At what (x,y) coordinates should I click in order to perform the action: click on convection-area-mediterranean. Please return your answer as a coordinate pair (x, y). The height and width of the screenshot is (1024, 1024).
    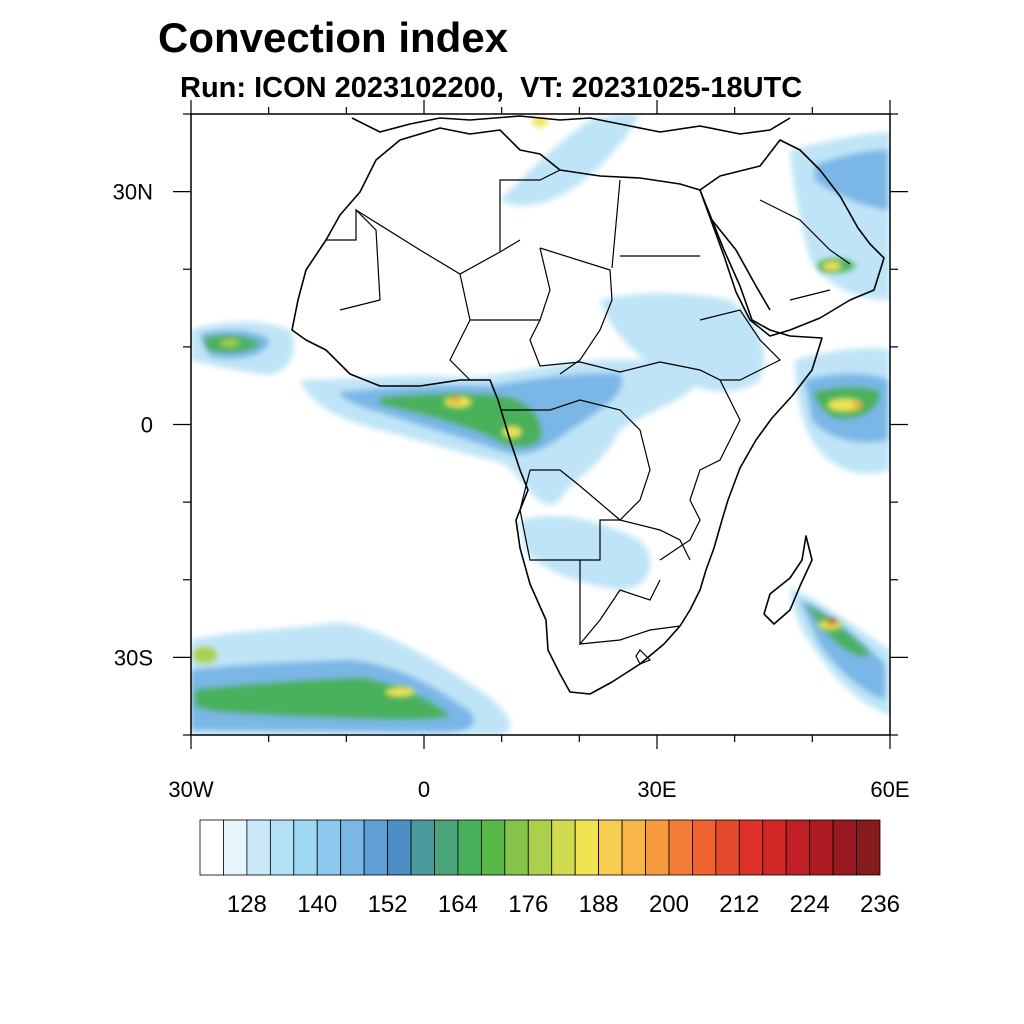
    Looking at the image, I should click on (570, 160).